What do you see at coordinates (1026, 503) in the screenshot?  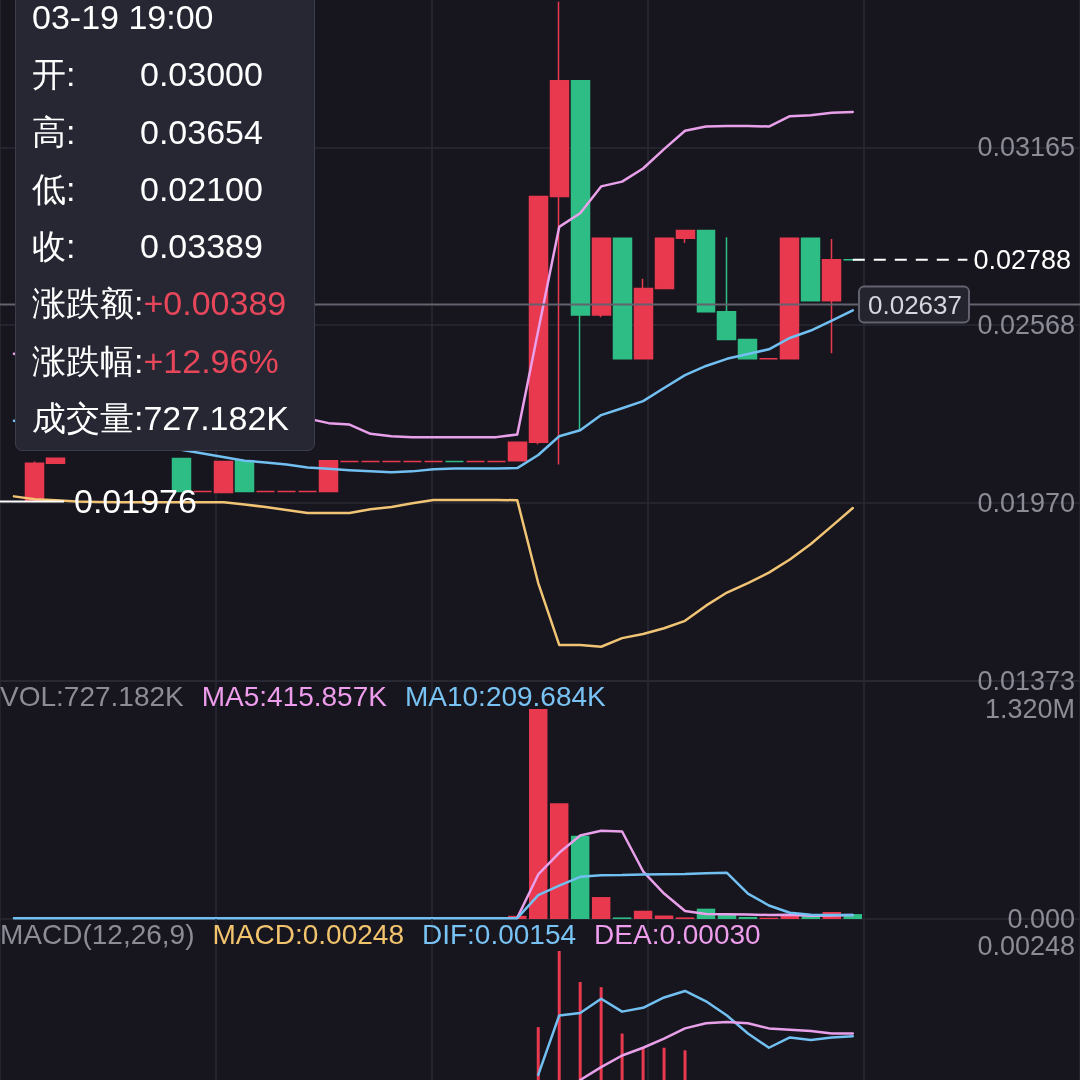 I see `y-tick-label: 0.01970` at bounding box center [1026, 503].